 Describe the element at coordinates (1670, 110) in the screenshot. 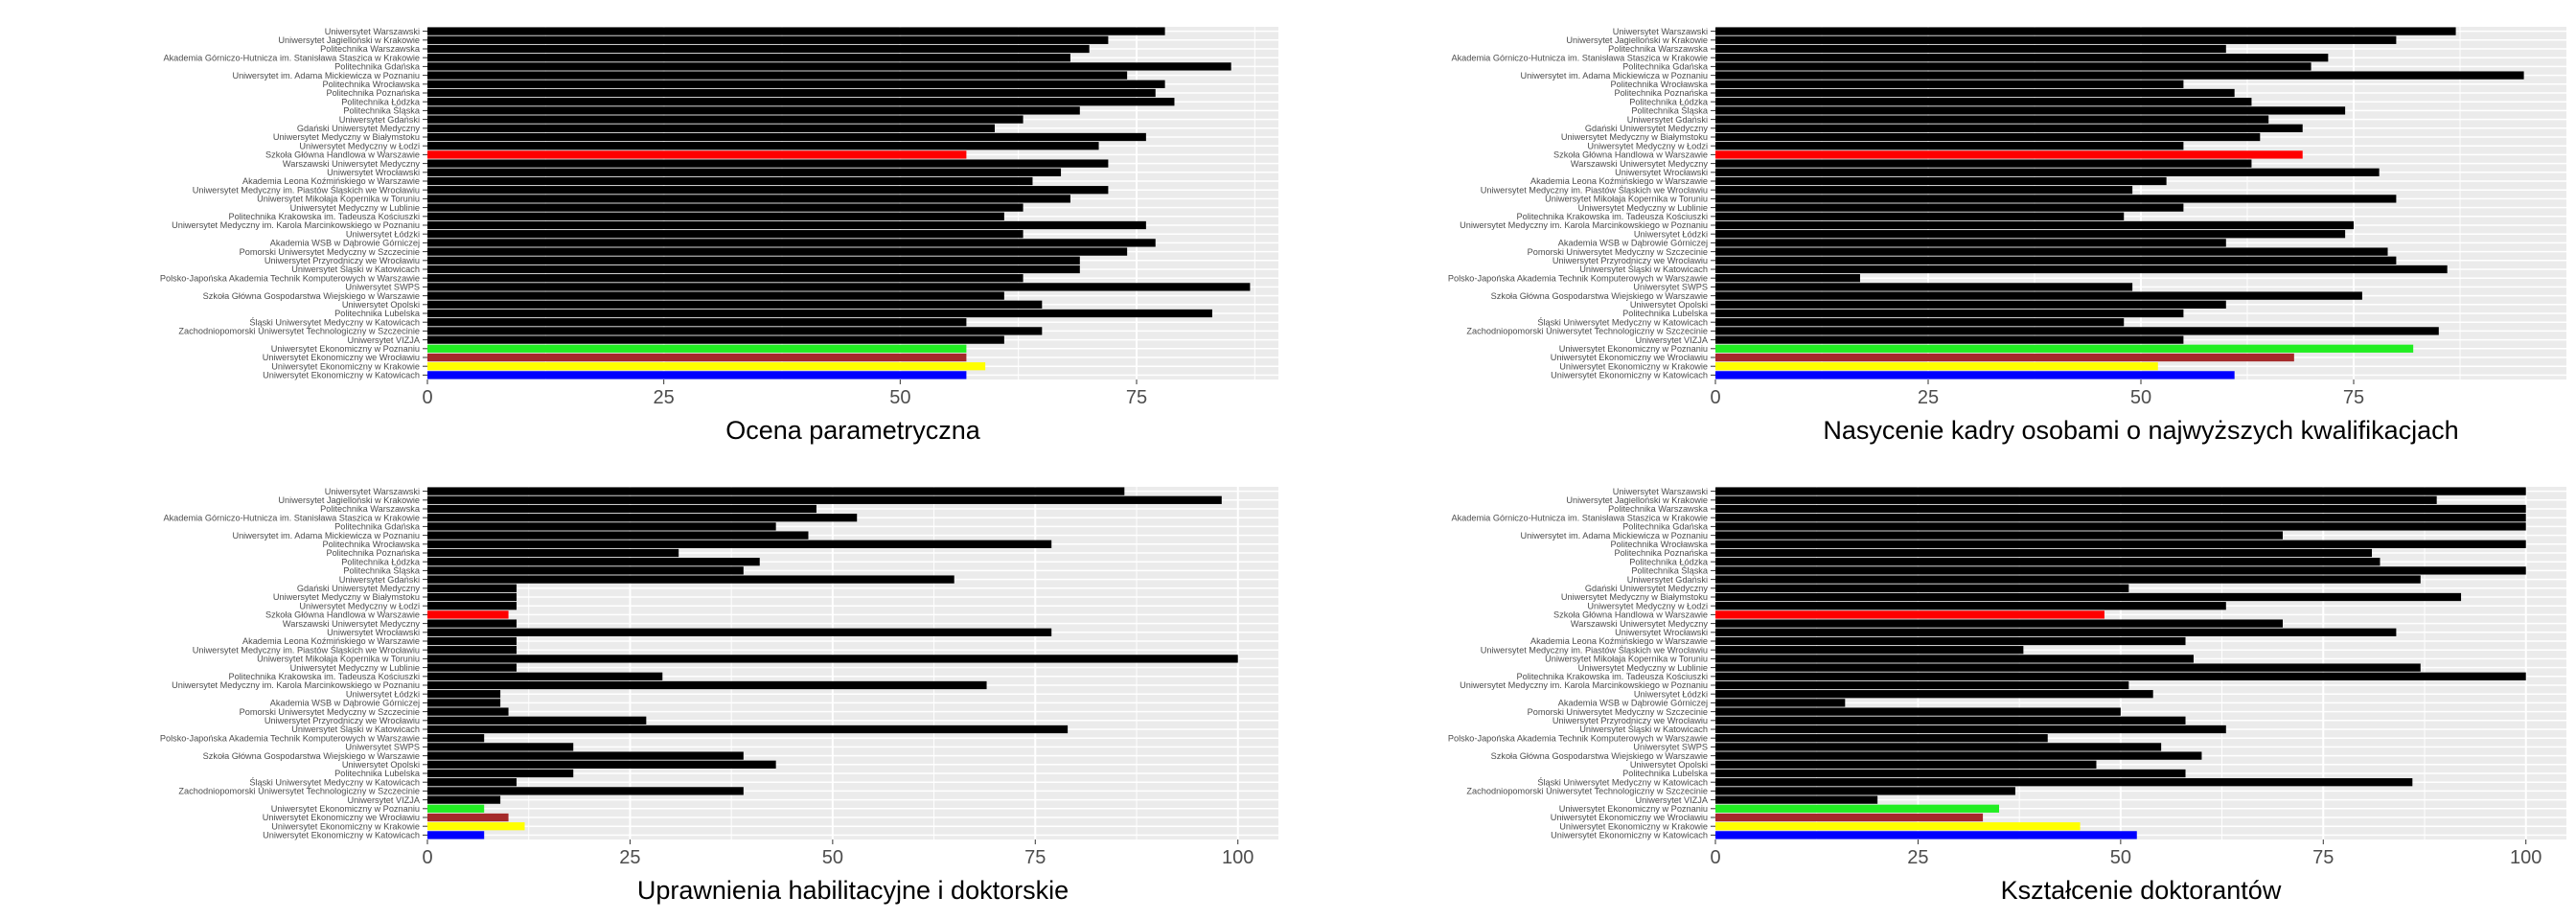

I see `y-tick-label: Politechnika Śląska` at that location.